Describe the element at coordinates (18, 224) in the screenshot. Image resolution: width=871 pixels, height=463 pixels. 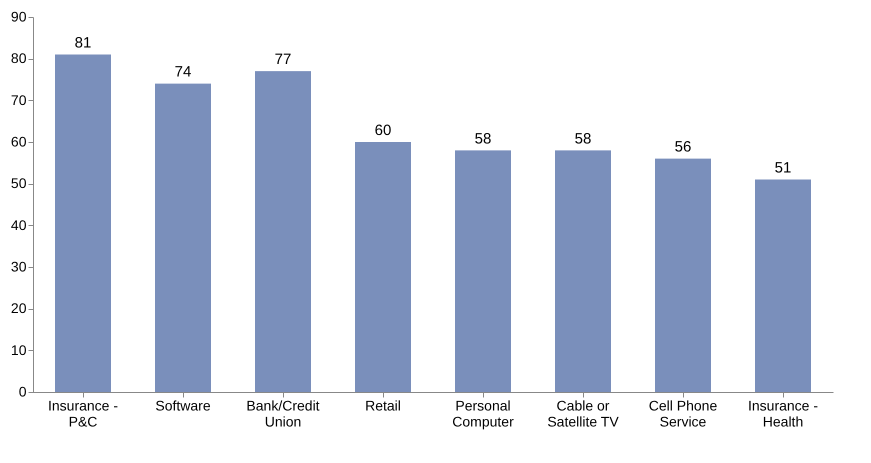
I see `y-tick-label: 40` at that location.